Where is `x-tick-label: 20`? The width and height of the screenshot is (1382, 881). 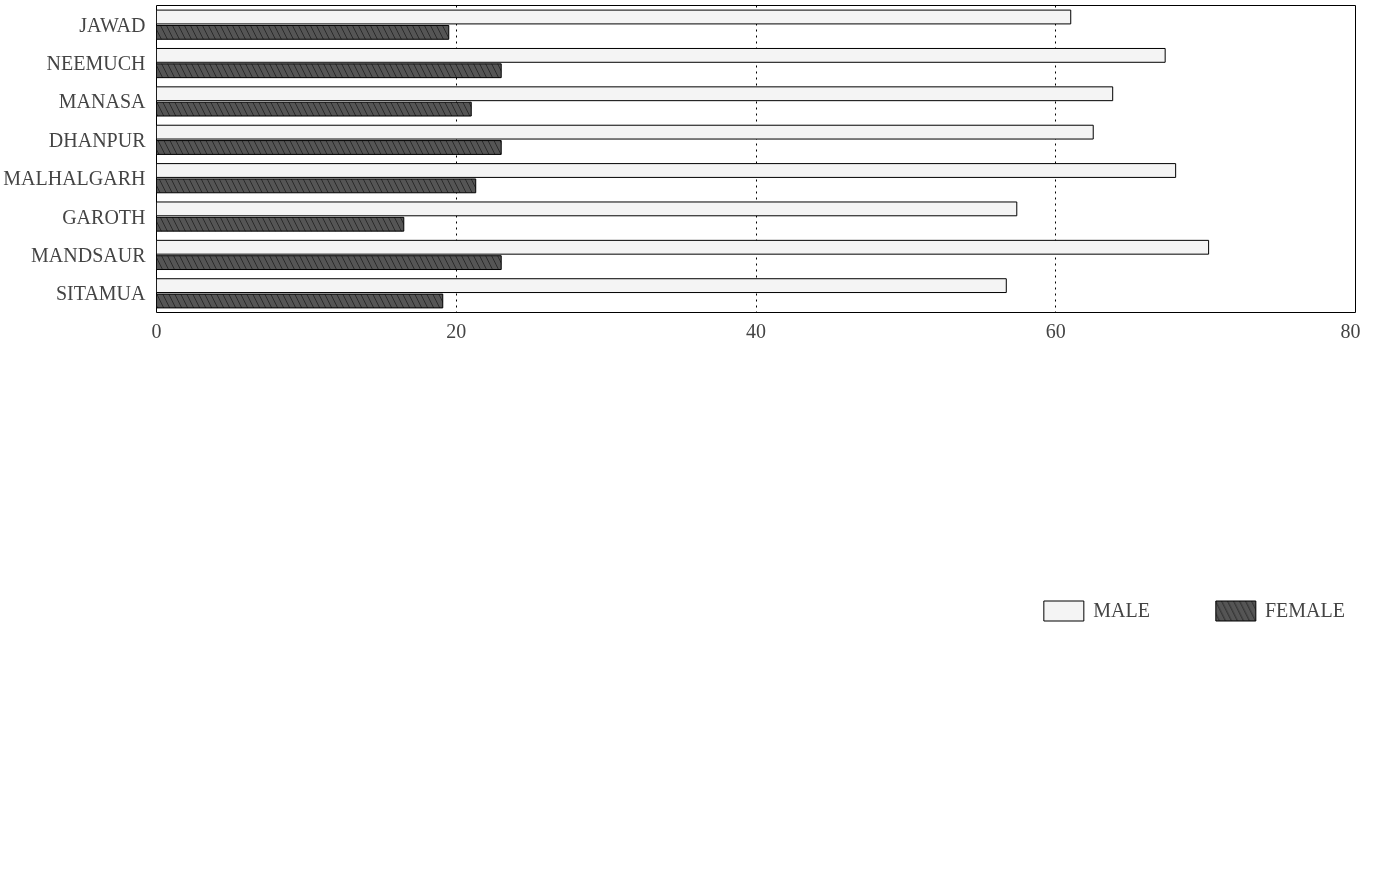
x-tick-label: 20 is located at coordinates (456, 330).